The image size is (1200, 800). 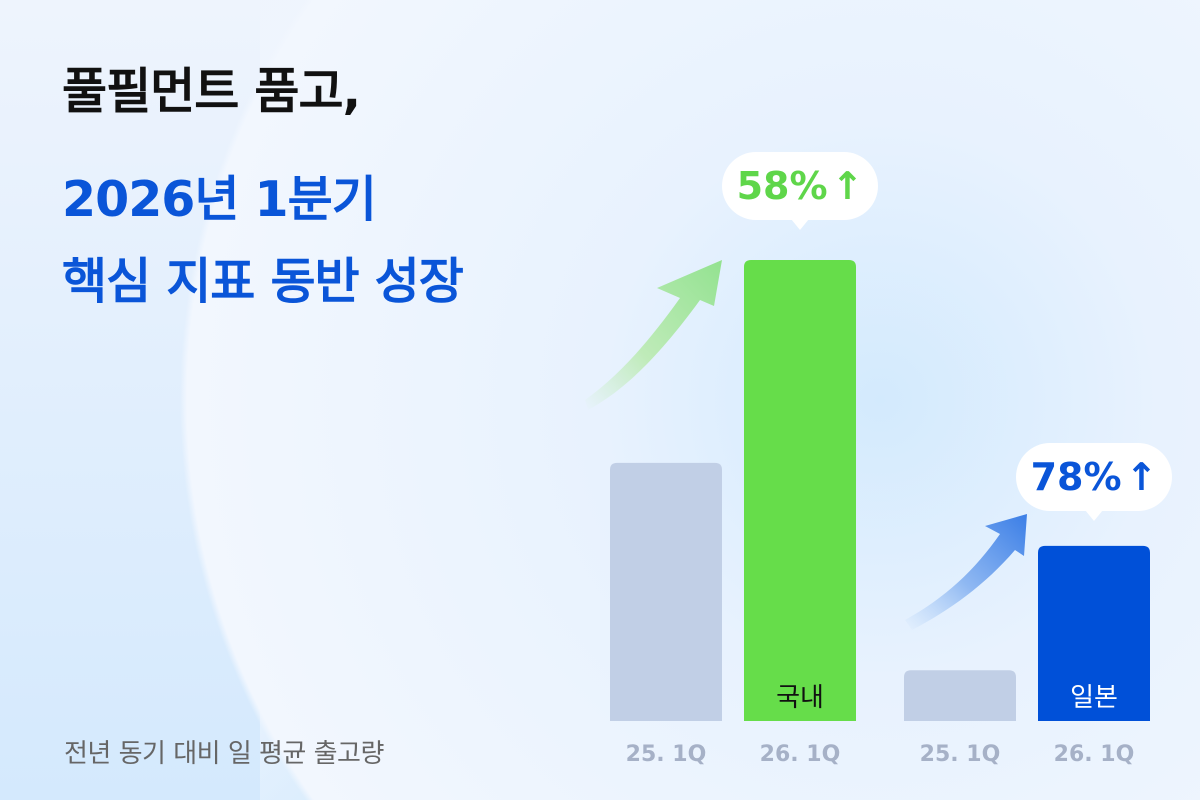 What do you see at coordinates (224, 754) in the screenshot?
I see `subtitle: 전년 동기 대비 일 평균 출고량` at bounding box center [224, 754].